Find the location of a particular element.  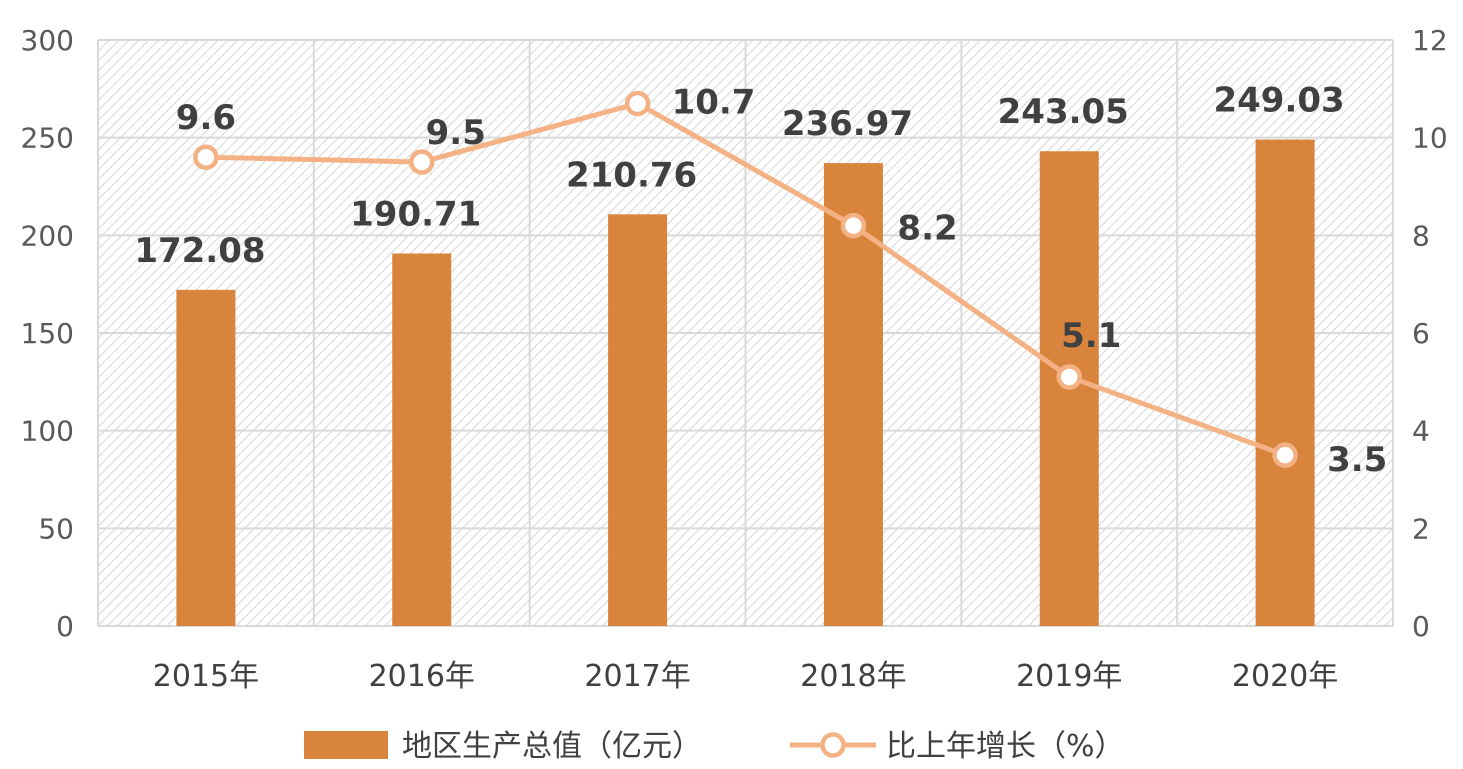

x-tick-label: 2015年 is located at coordinates (206, 676).